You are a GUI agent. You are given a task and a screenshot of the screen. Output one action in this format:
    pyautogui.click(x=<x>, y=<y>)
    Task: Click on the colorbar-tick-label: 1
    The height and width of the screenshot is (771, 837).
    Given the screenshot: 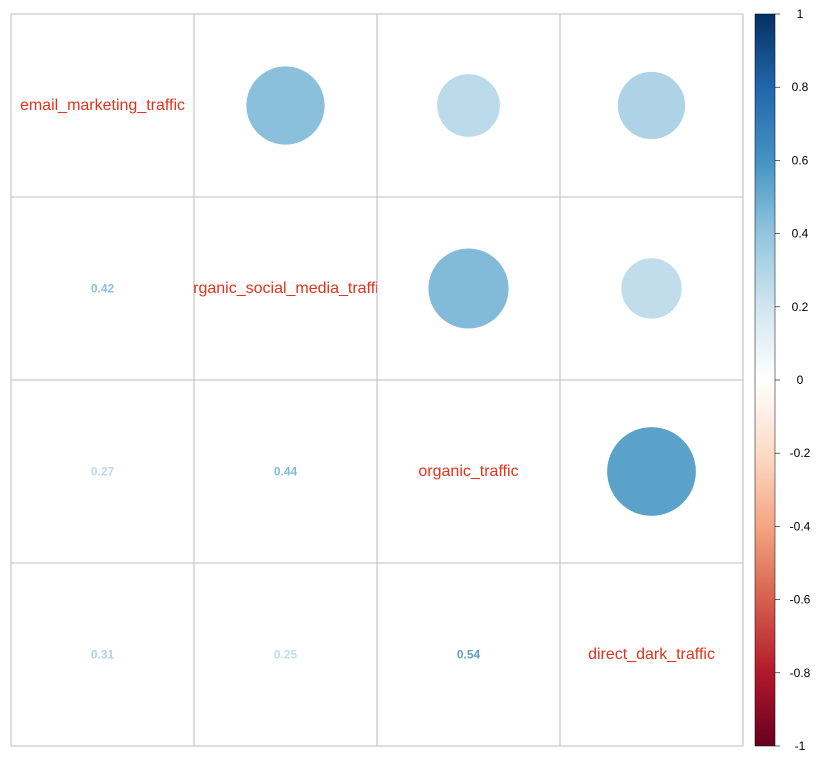 What is the action you would take?
    pyautogui.click(x=800, y=14)
    